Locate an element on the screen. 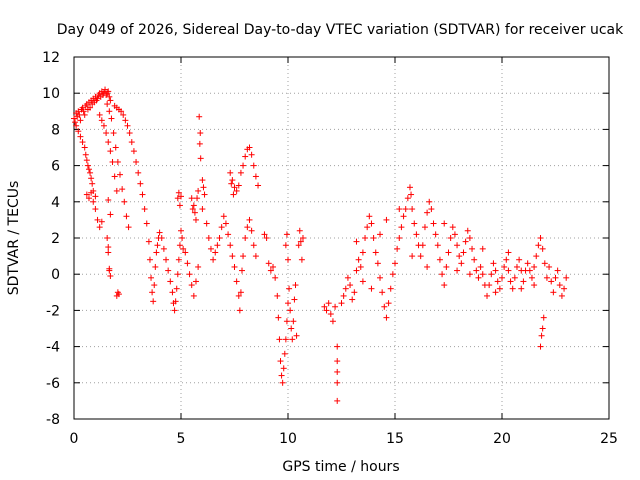 This screenshot has height=480, width=640. y-tick-label: -8 is located at coordinates (53, 420).